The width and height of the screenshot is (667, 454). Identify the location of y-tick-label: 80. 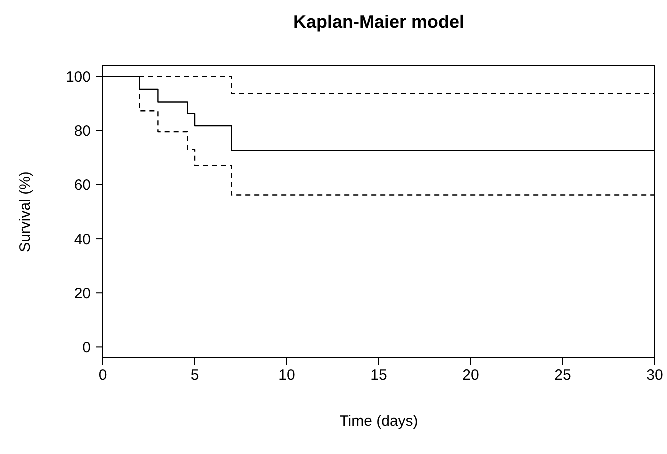
(82, 131).